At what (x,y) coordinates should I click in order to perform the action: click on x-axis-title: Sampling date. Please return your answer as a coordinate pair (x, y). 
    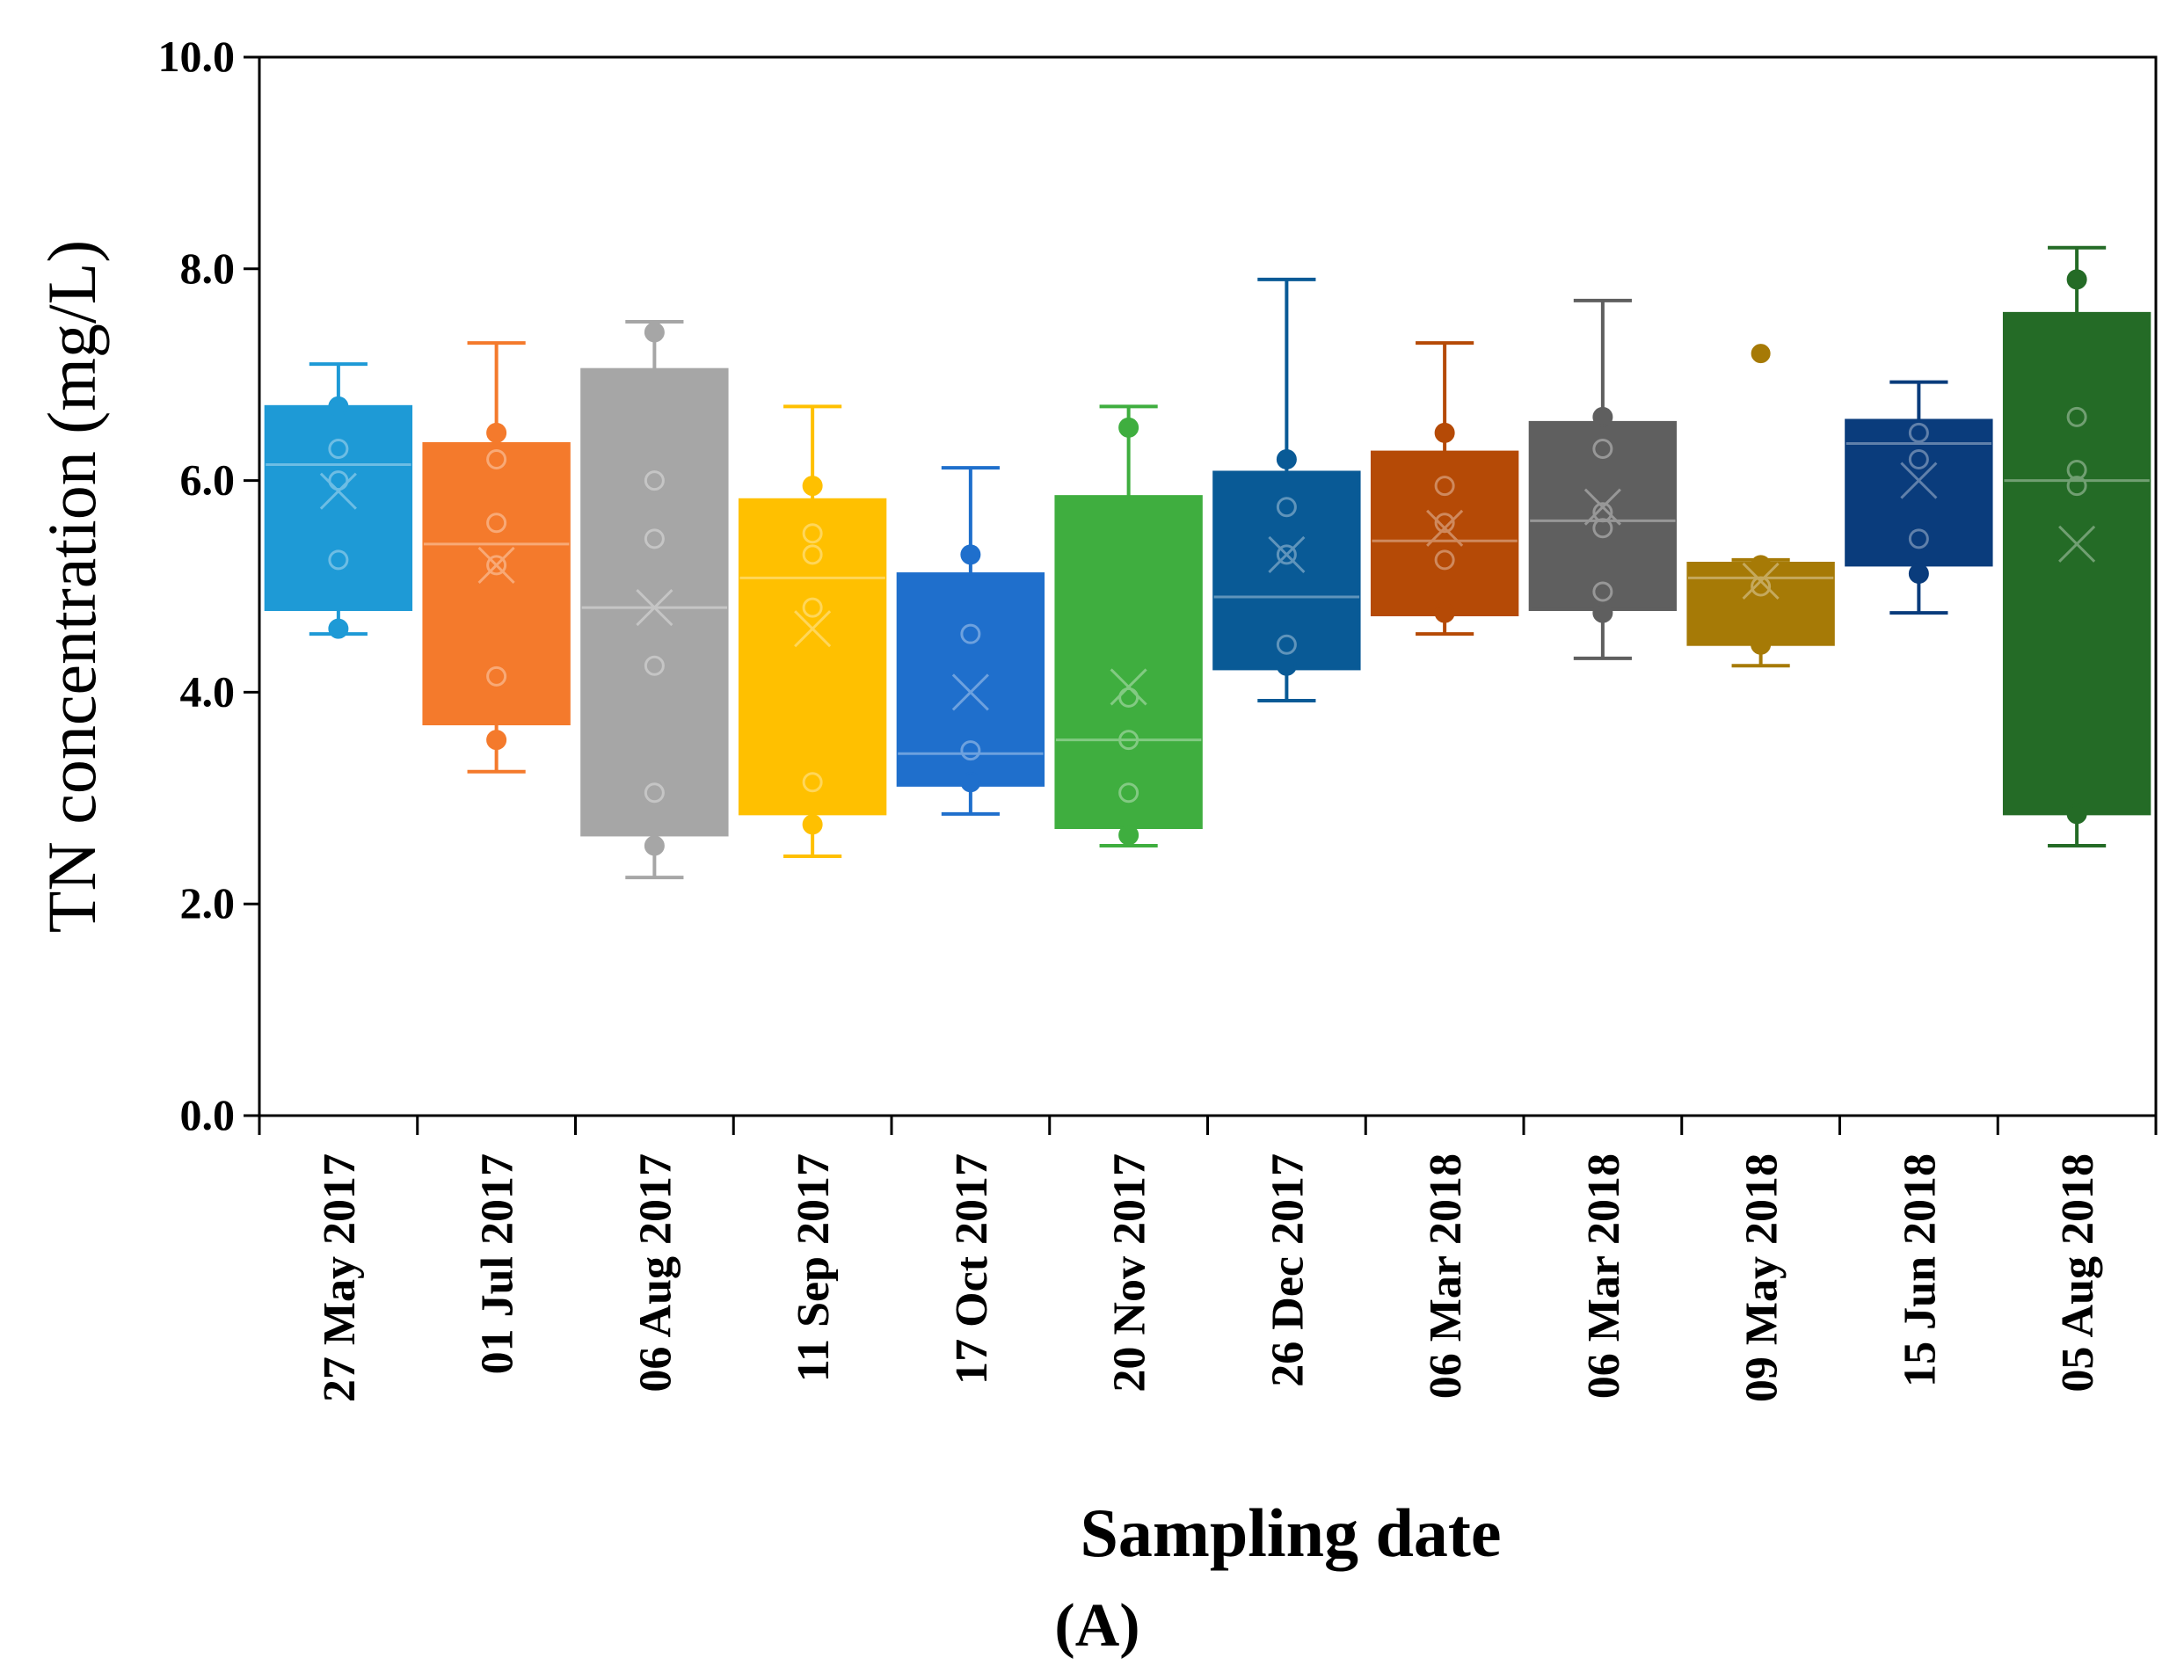
    Looking at the image, I should click on (1291, 1533).